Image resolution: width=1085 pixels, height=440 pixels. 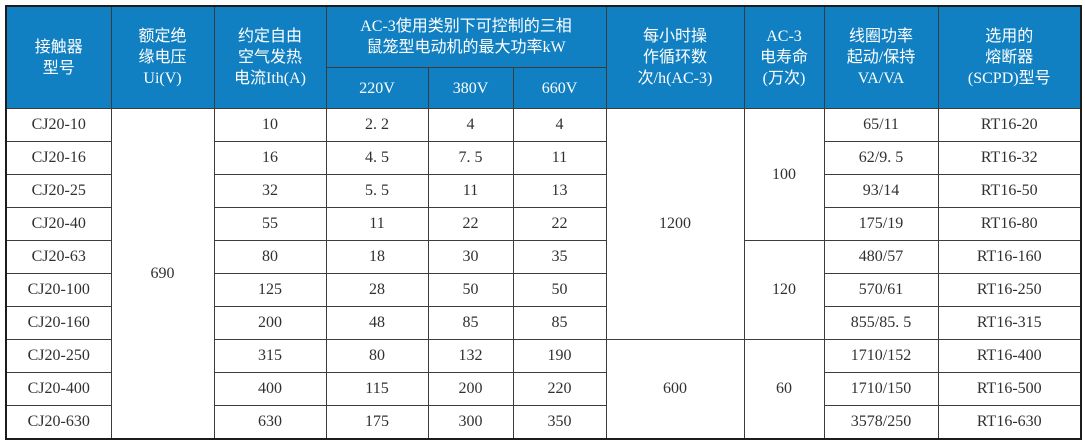 What do you see at coordinates (377, 257) in the screenshot?
I see `cell-kw220: 18` at bounding box center [377, 257].